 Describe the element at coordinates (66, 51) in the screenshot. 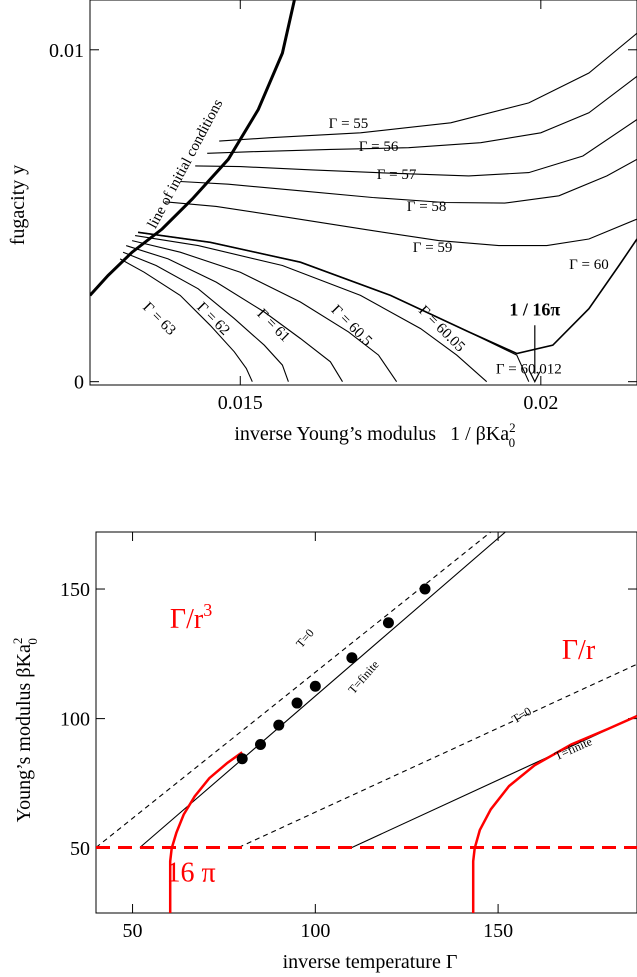

I see `top-y-tick-label: 0.01` at that location.